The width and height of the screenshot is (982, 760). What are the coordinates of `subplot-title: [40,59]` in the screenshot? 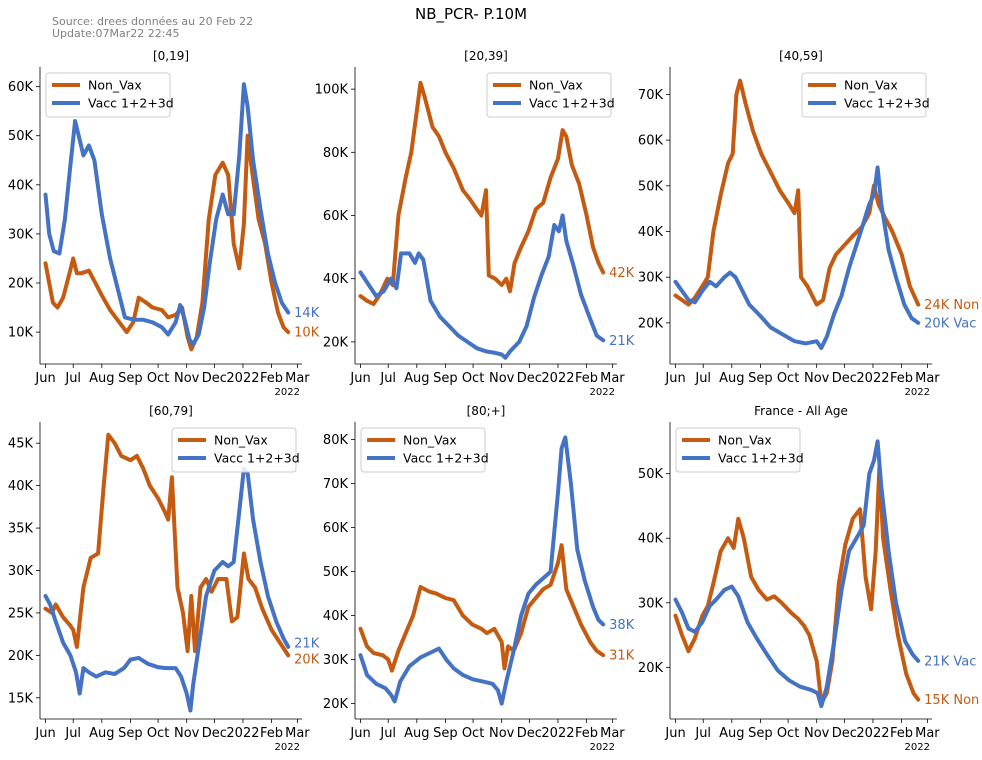 It's located at (801, 56).